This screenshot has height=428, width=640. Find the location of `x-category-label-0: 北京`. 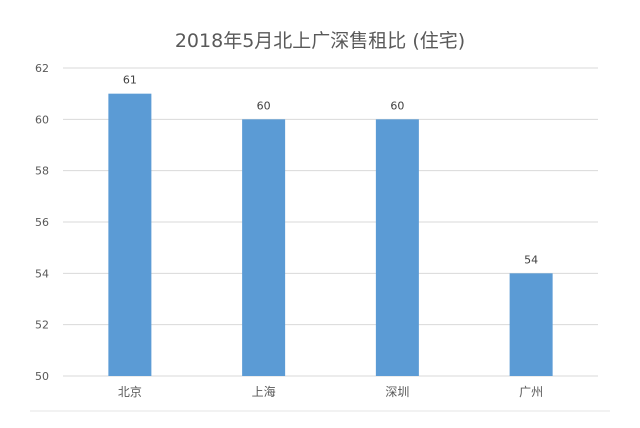

x-category-label-0: 北京 is located at coordinates (130, 392).